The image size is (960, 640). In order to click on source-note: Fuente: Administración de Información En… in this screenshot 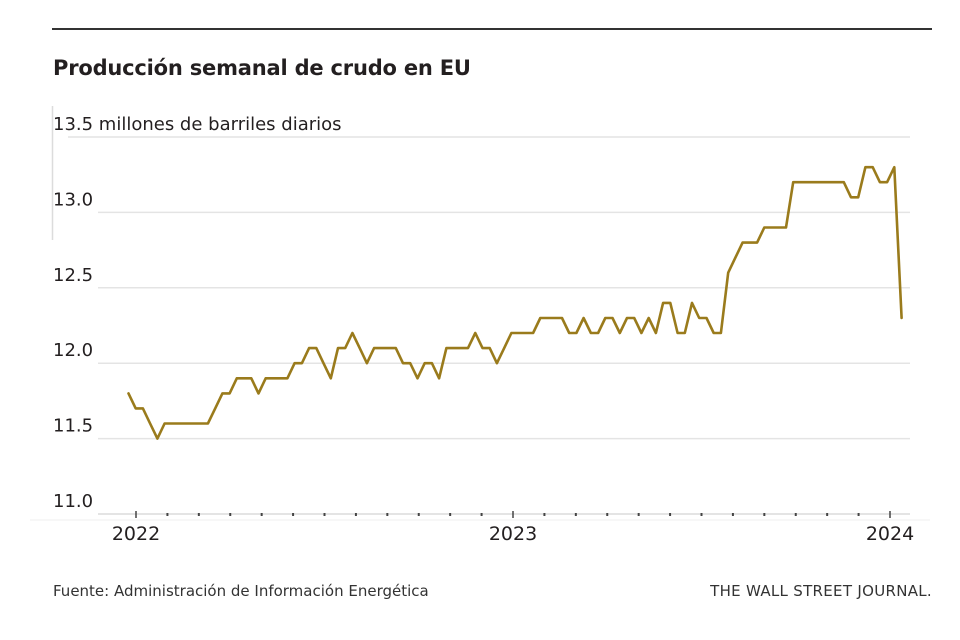, I will do `click(241, 591)`.